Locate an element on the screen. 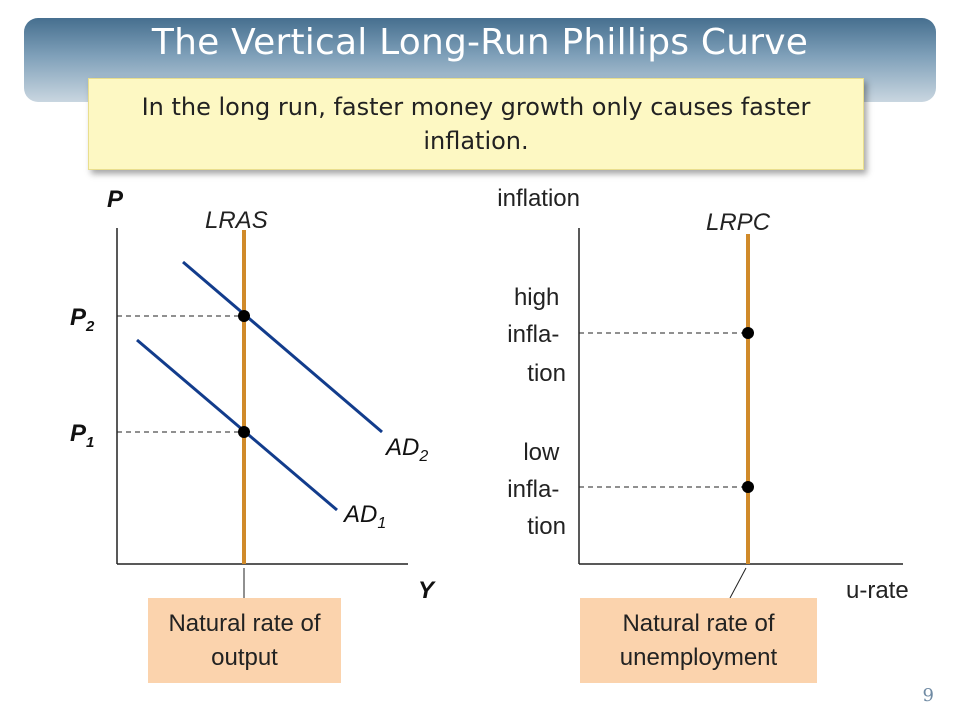 This screenshot has width=960, height=720. left-x-axis-label: Y is located at coordinates (427, 590).